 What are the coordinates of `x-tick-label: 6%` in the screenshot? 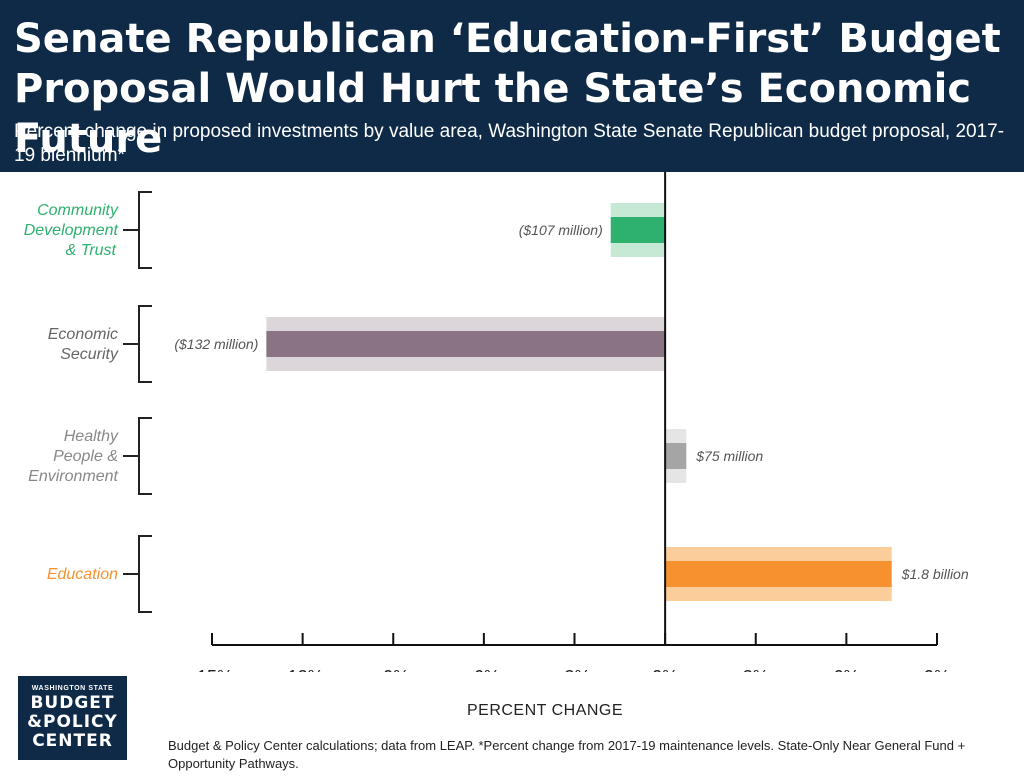 It's located at (846, 669).